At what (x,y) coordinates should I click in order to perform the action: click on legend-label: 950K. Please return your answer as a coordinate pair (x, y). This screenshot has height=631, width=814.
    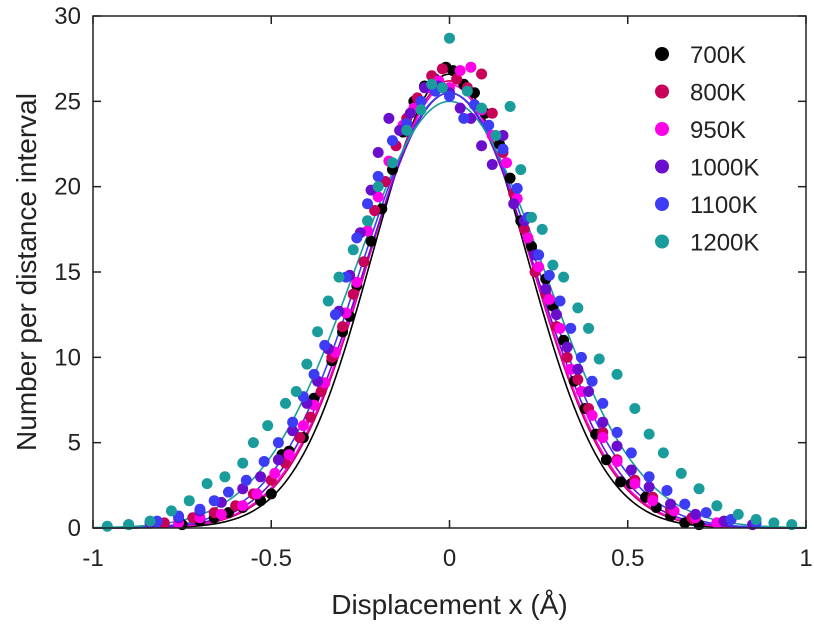
    Looking at the image, I should click on (718, 130).